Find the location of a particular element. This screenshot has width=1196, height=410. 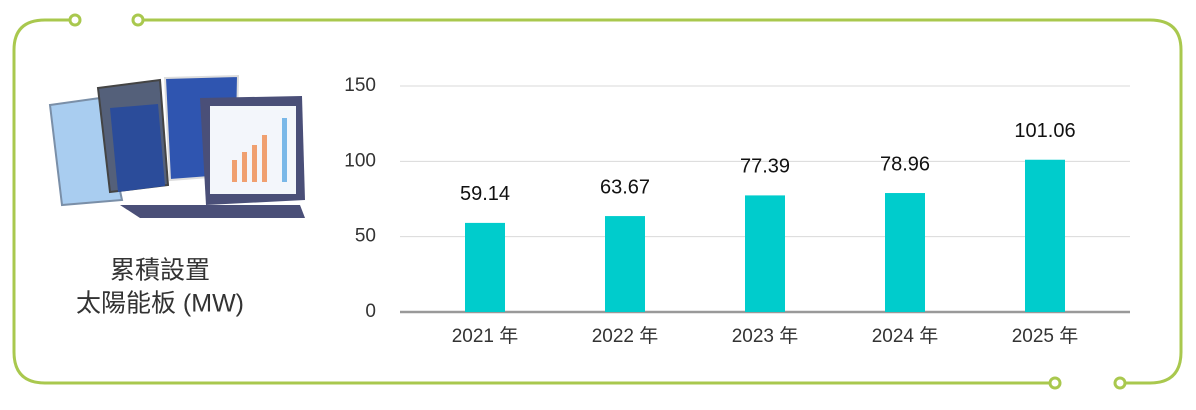

chart-label: 累積設置 is located at coordinates (160, 271).